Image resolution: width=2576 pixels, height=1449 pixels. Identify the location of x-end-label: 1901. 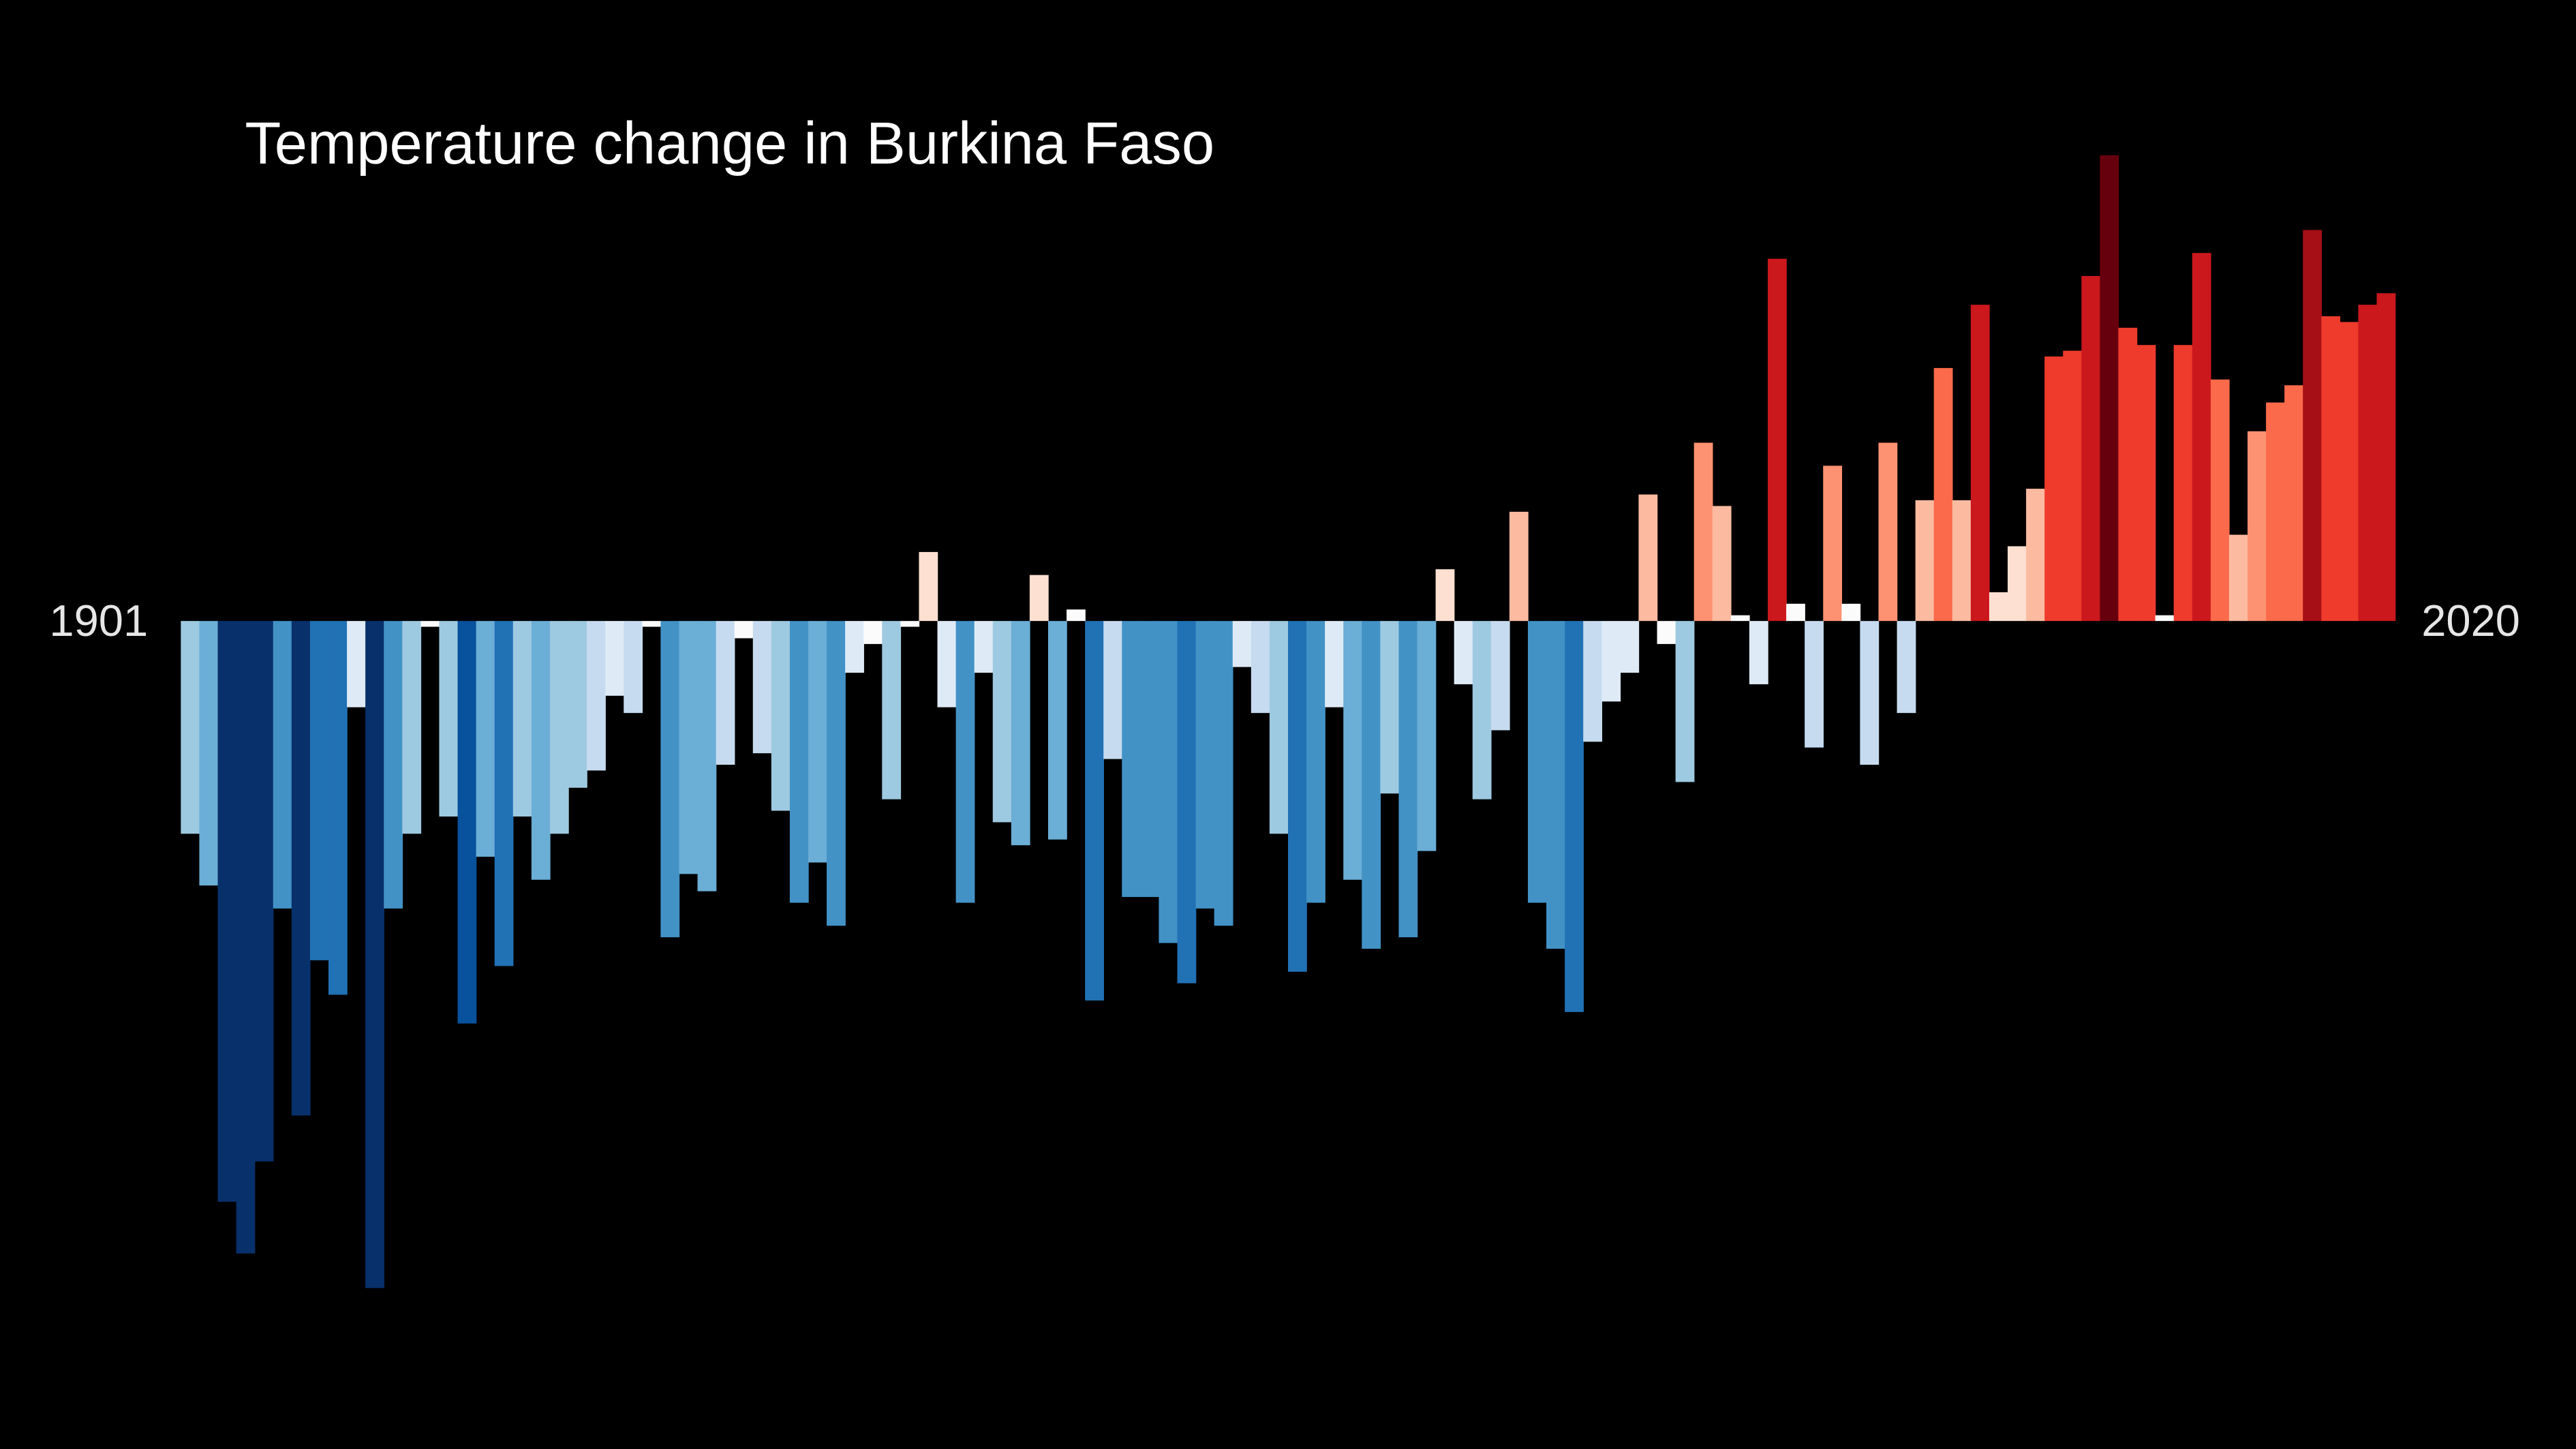
(98, 620).